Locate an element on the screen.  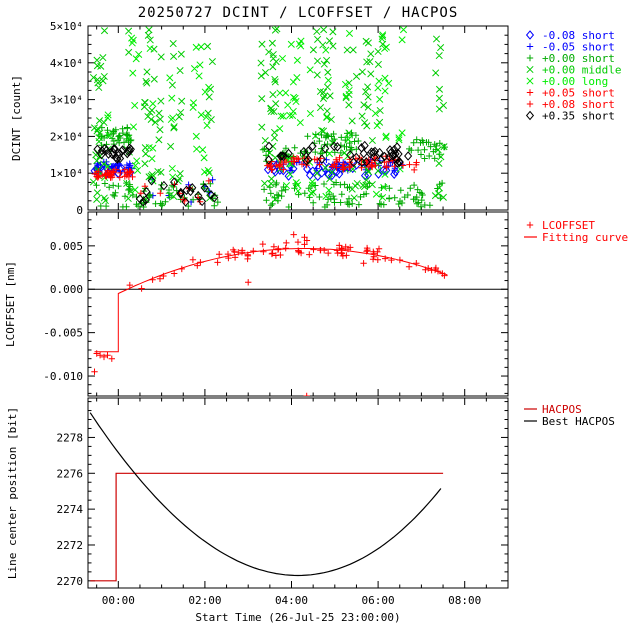
y-tick-label-dcint: 5×10⁴ is located at coordinates (66, 26).